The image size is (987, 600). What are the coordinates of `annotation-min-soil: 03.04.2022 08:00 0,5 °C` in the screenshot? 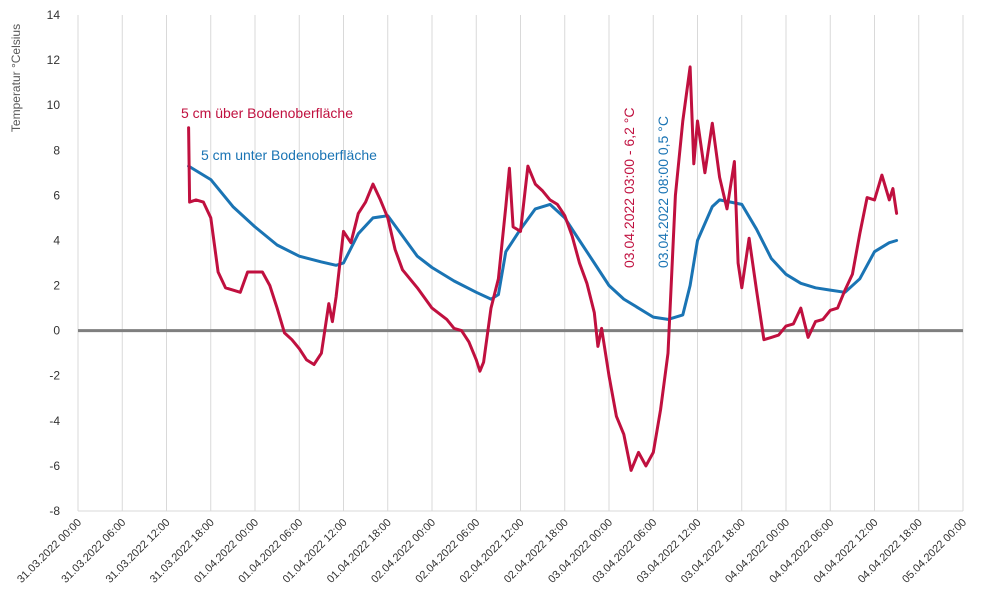 It's located at (663, 192).